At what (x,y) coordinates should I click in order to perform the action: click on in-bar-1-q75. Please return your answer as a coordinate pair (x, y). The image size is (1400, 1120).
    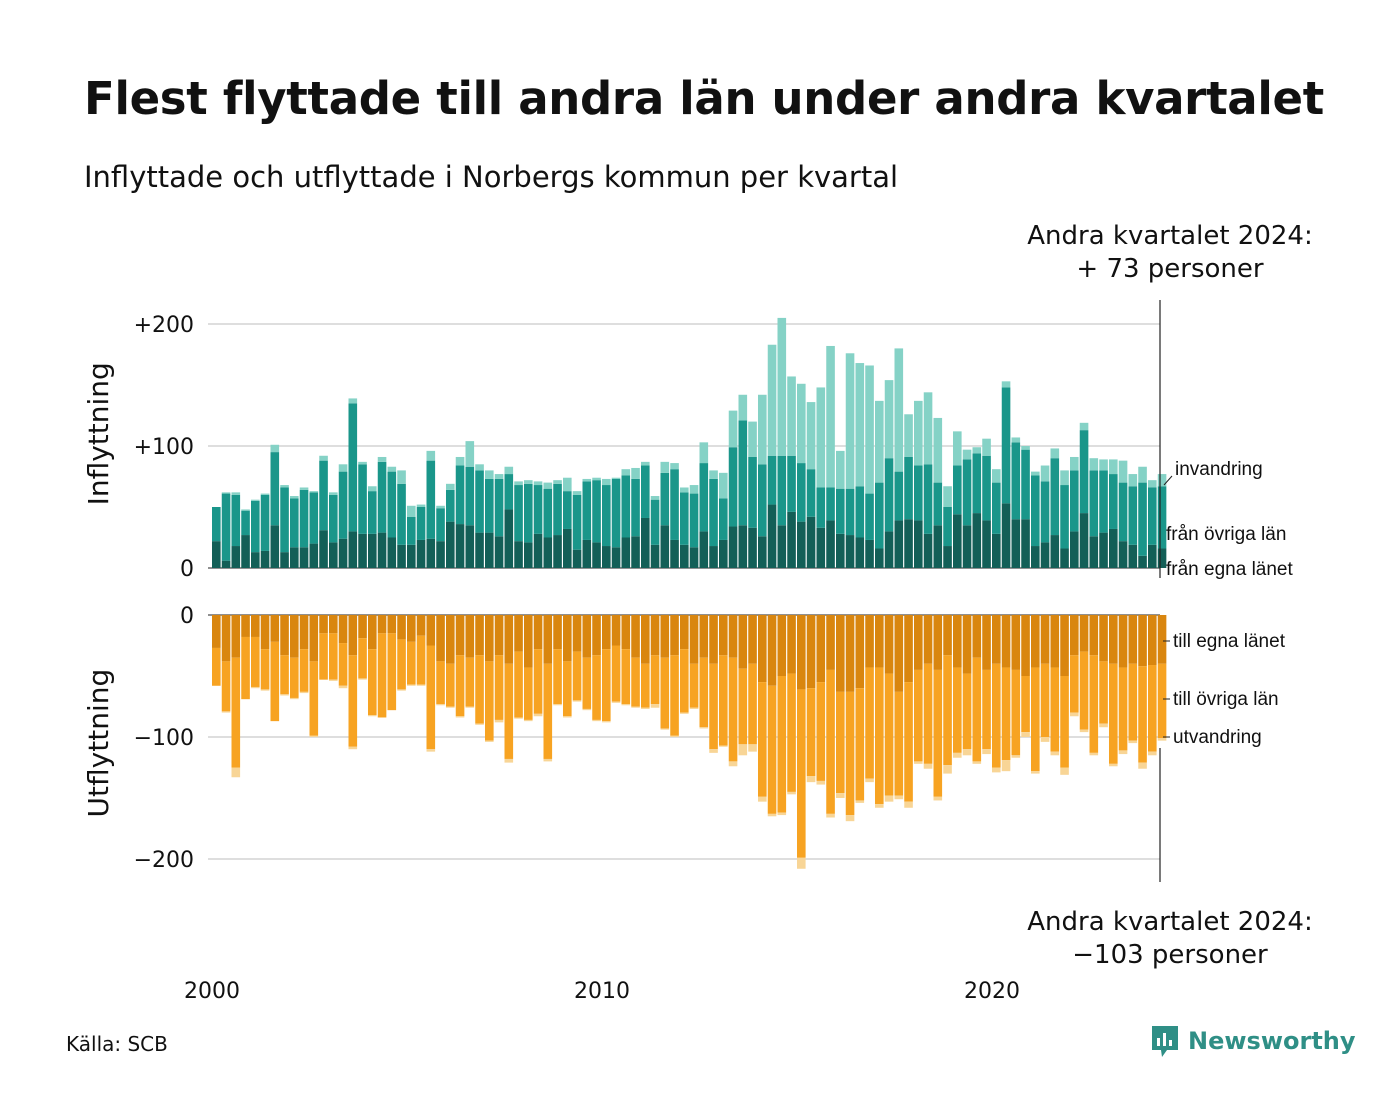
    Looking at the image, I should click on (938, 546).